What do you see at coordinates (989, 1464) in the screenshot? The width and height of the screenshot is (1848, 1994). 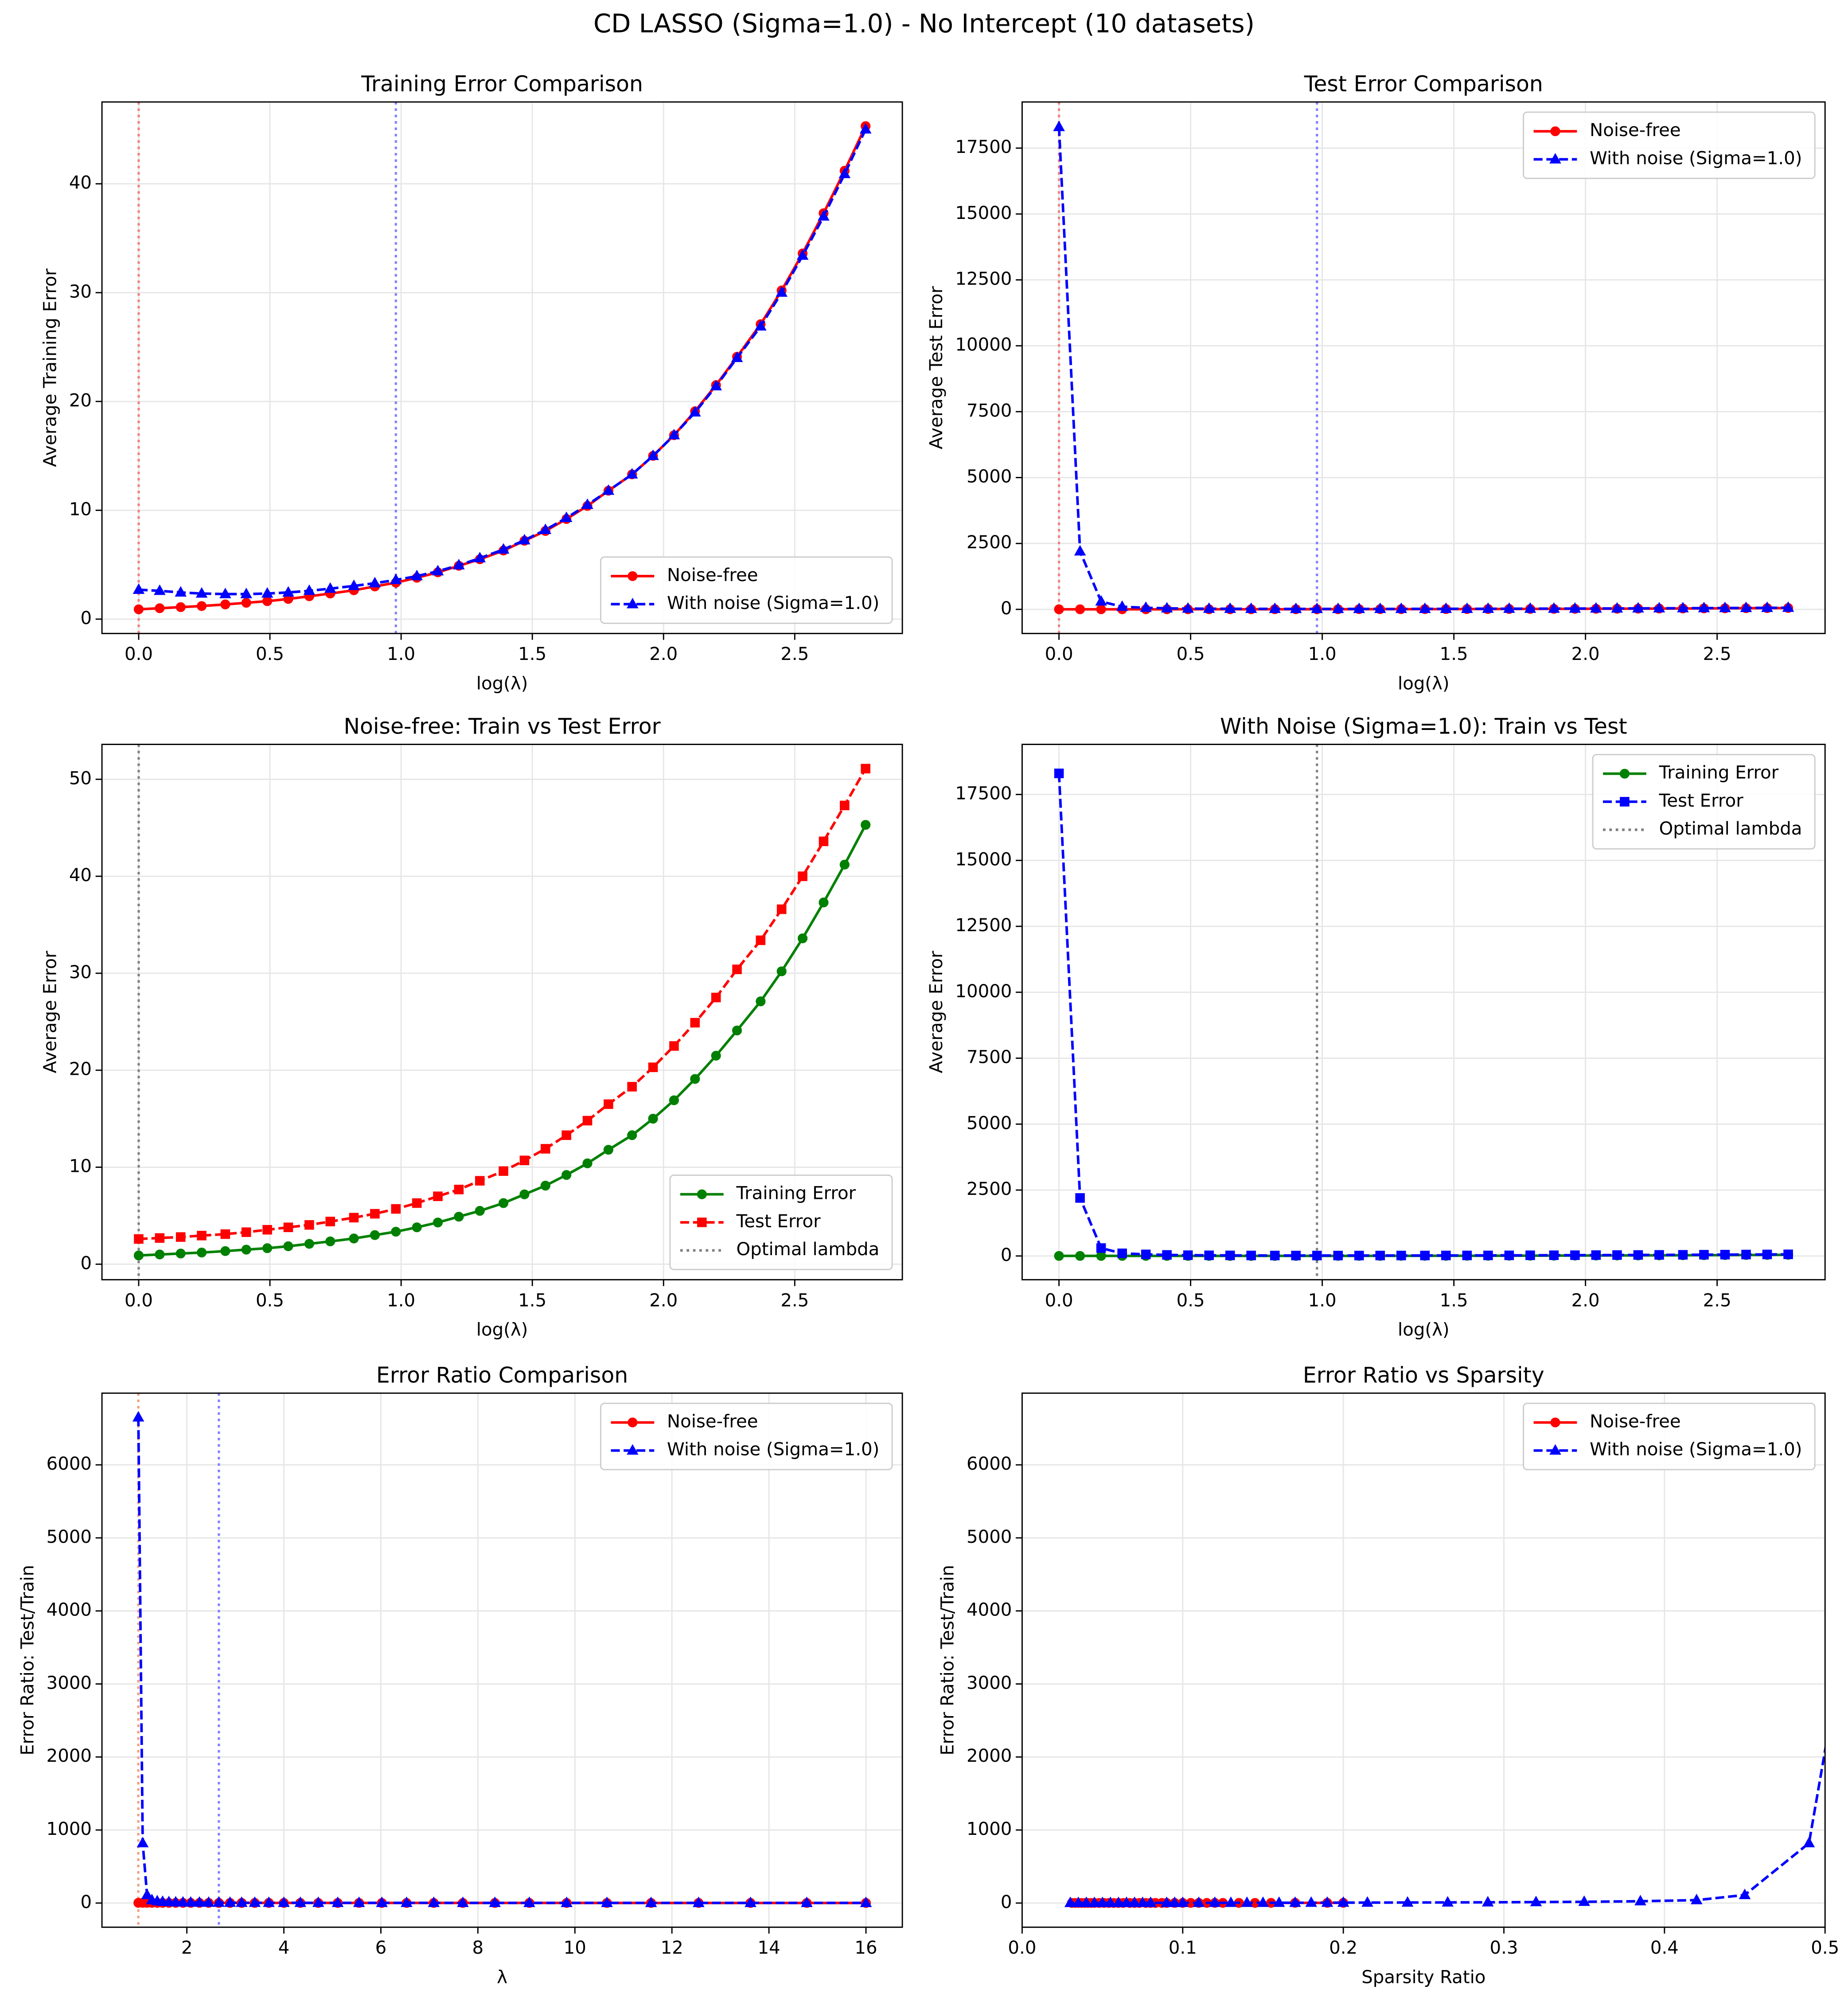 I see `y-tick-label: 6000` at bounding box center [989, 1464].